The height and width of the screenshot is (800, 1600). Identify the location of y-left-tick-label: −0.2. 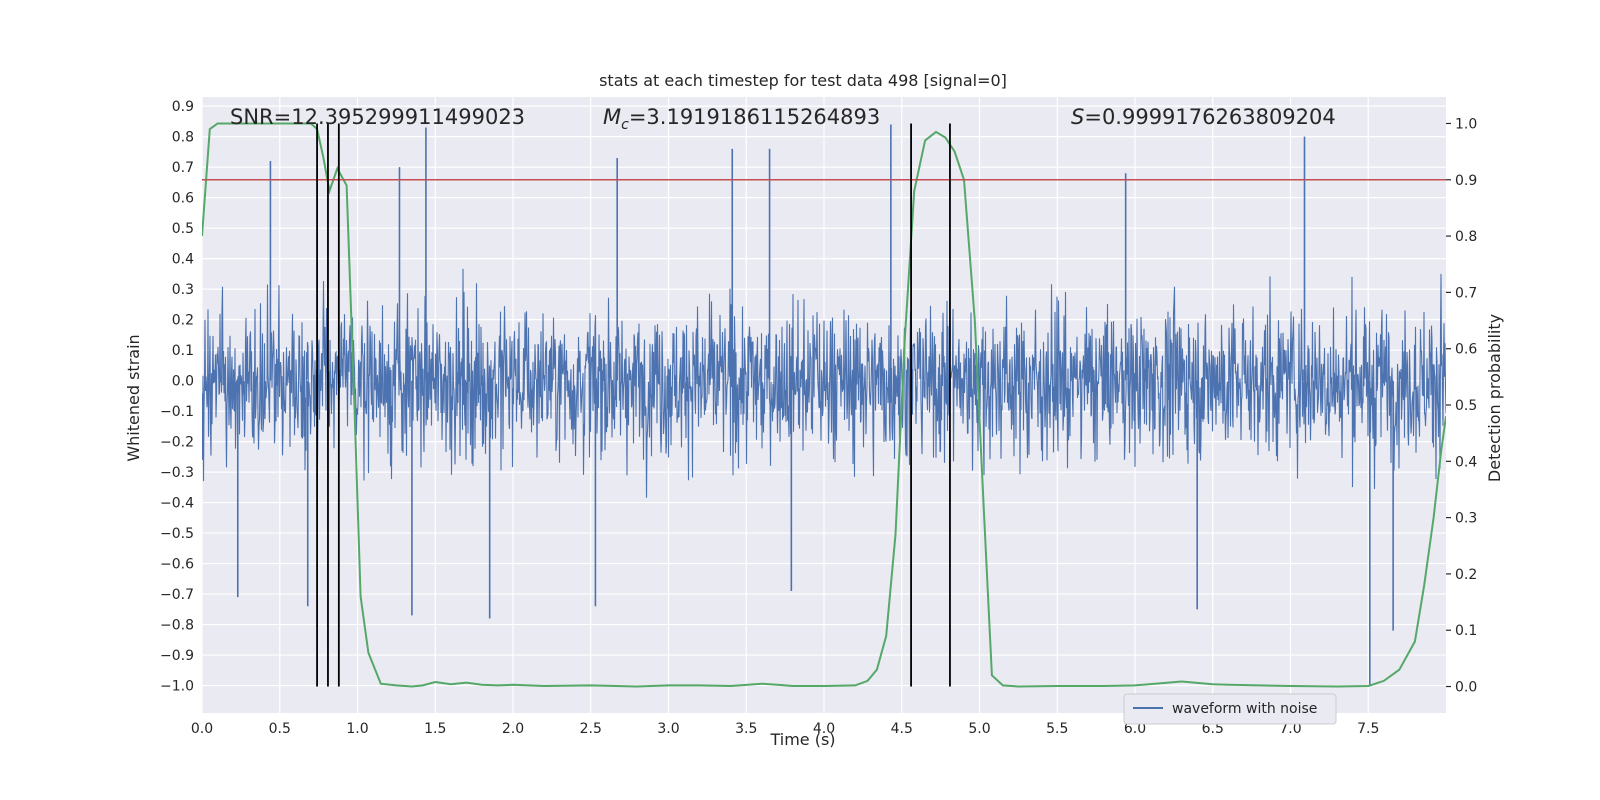
(177, 443).